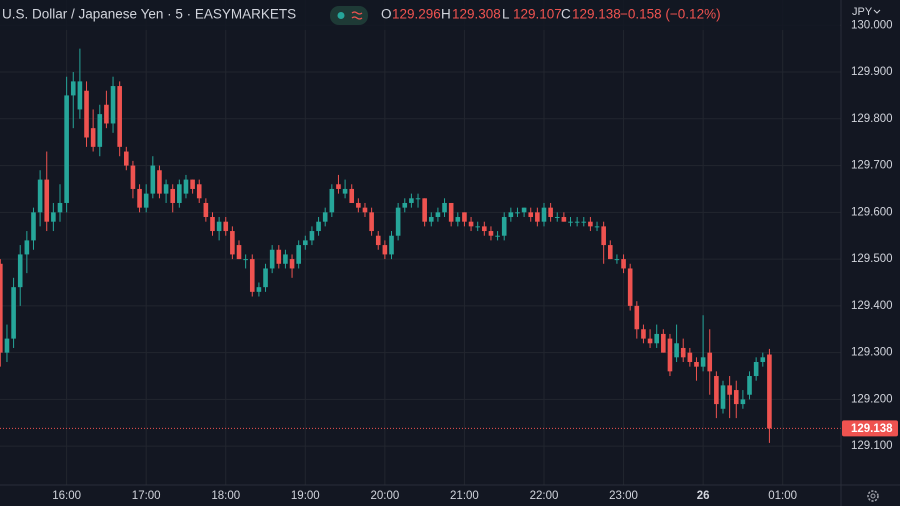  Describe the element at coordinates (872, 212) in the screenshot. I see `y-tick-label: 129.600` at that location.